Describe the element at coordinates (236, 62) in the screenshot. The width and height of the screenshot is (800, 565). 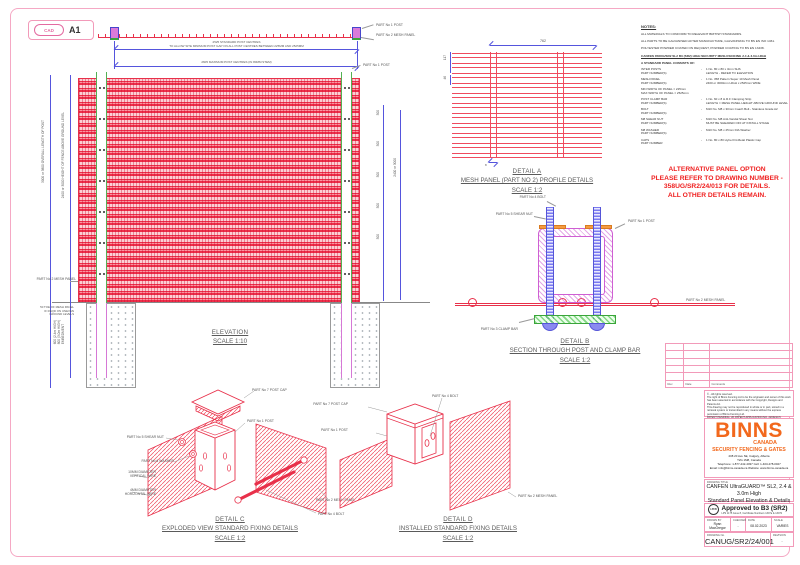
I see `plan-dim-max: 2605 MAXIMUM POST CENTRES (IN 80MM STEM)` at that location.